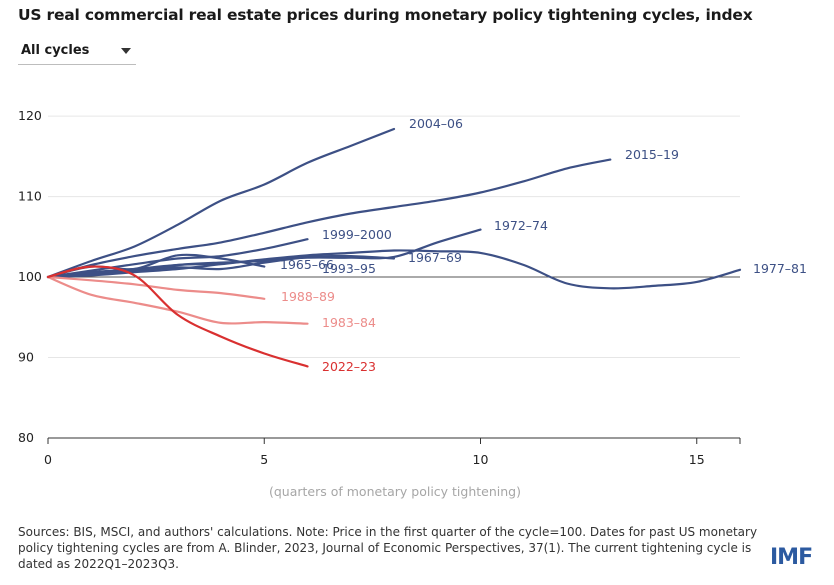  What do you see at coordinates (780, 268) in the screenshot?
I see `series-label: 1977–81` at bounding box center [780, 268].